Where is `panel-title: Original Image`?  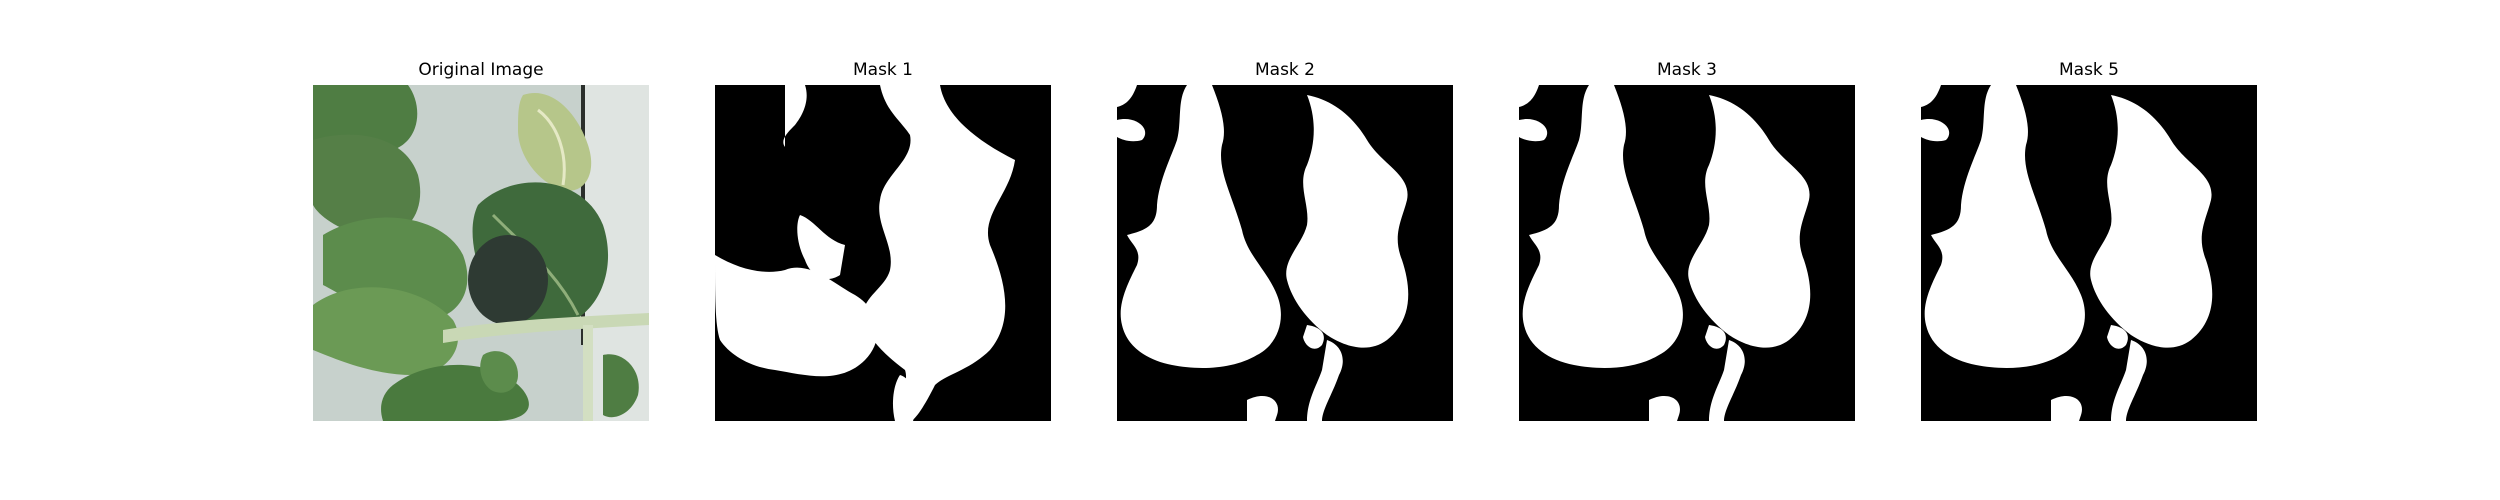 panel-title: Original Image is located at coordinates (481, 70).